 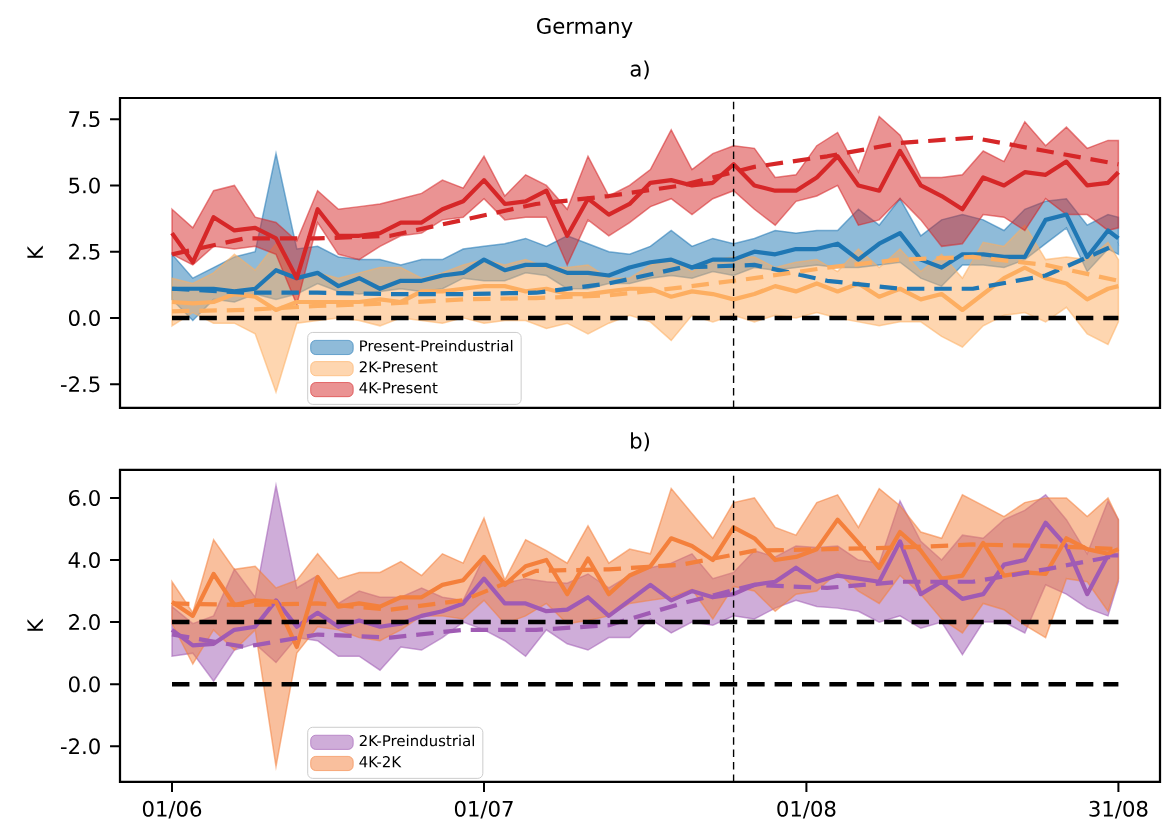 I want to click on legend-label: 4K-2K, so click(x=380, y=762).